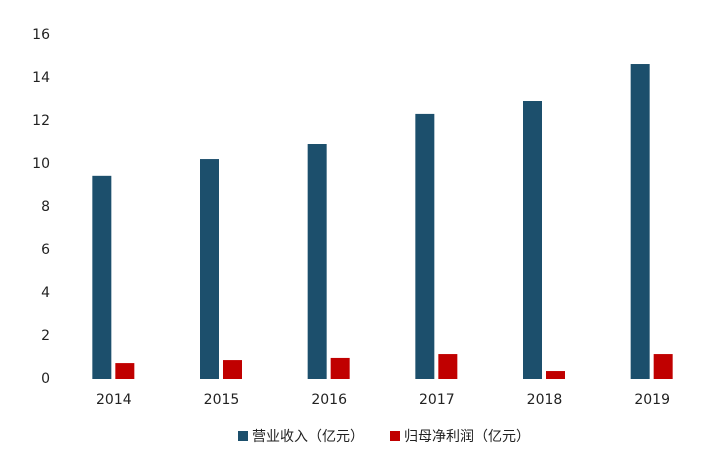 This screenshot has width=725, height=456. What do you see at coordinates (652, 400) in the screenshot?
I see `x-tick-label: 2019` at bounding box center [652, 400].